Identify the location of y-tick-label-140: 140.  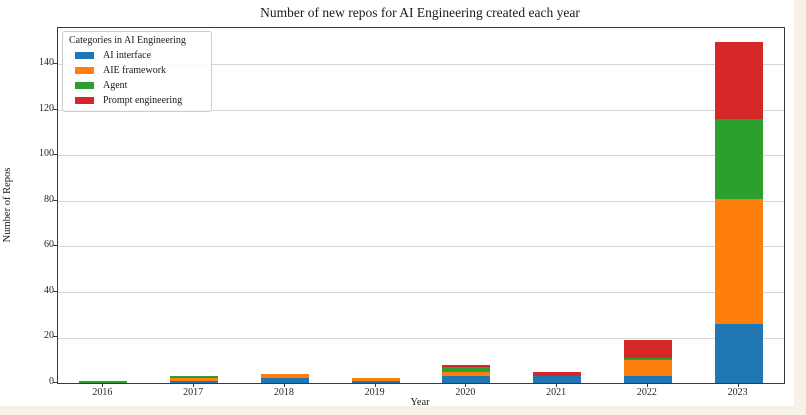
(46, 63).